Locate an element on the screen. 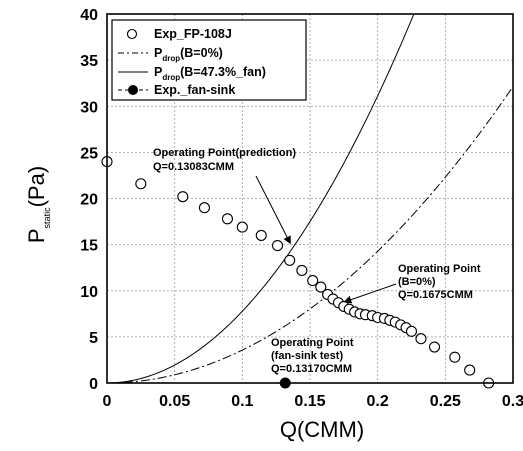 The image size is (523, 451). y-tick-label: 25 is located at coordinates (89, 153).